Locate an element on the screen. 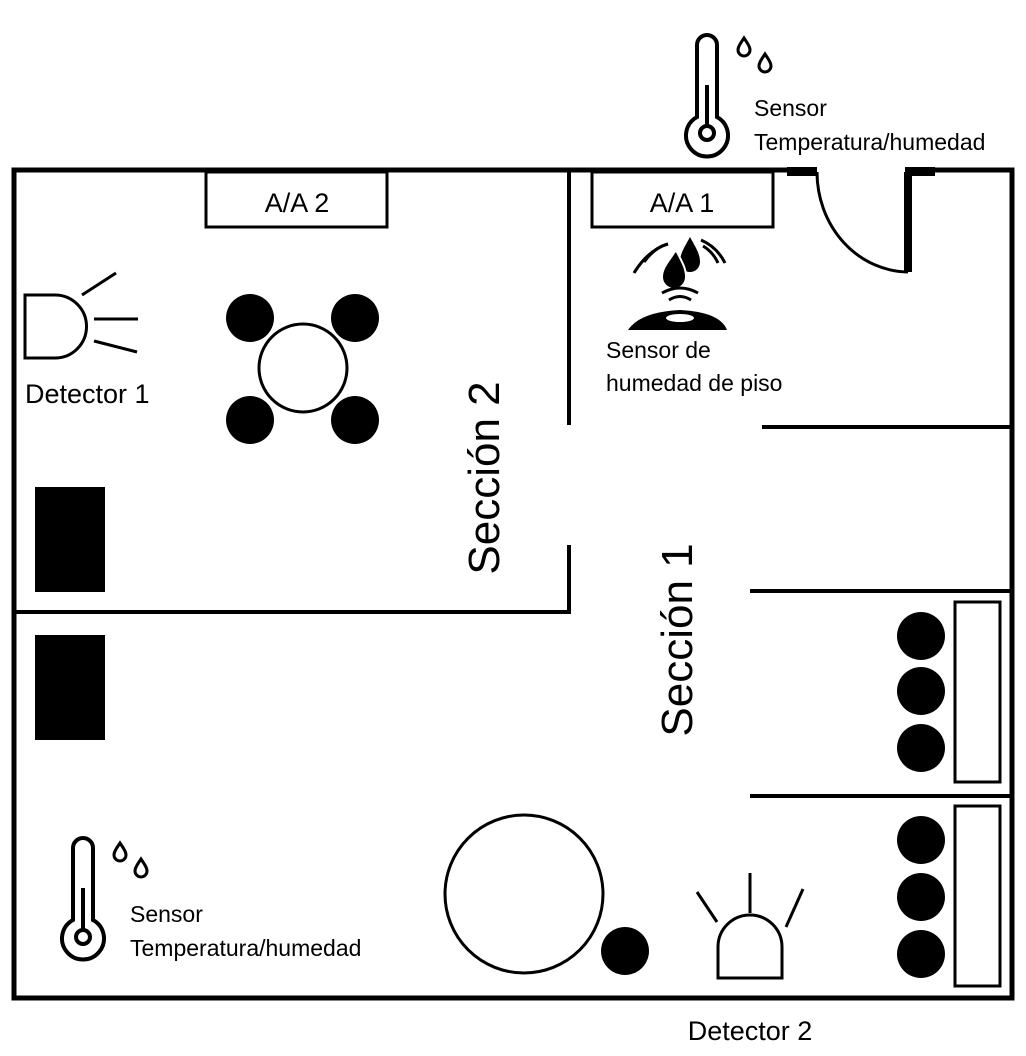 This screenshot has height=1056, width=1026. air-conditioner-1: A/A 1 is located at coordinates (682, 199).